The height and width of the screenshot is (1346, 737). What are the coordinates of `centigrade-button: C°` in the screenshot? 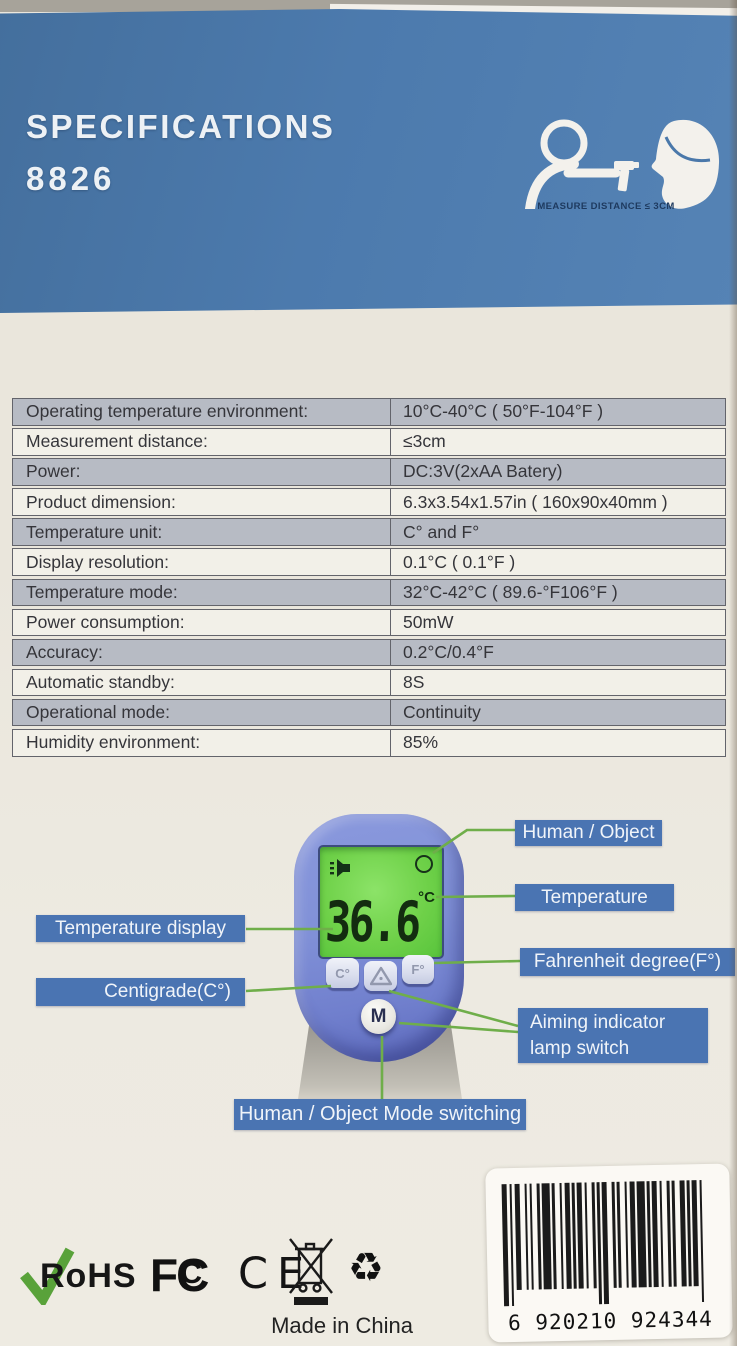 It's located at (342, 973).